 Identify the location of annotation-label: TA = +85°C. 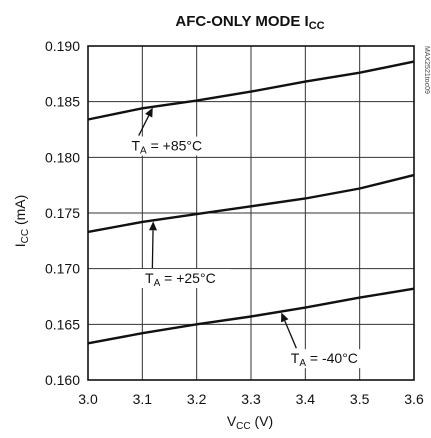
(166, 147).